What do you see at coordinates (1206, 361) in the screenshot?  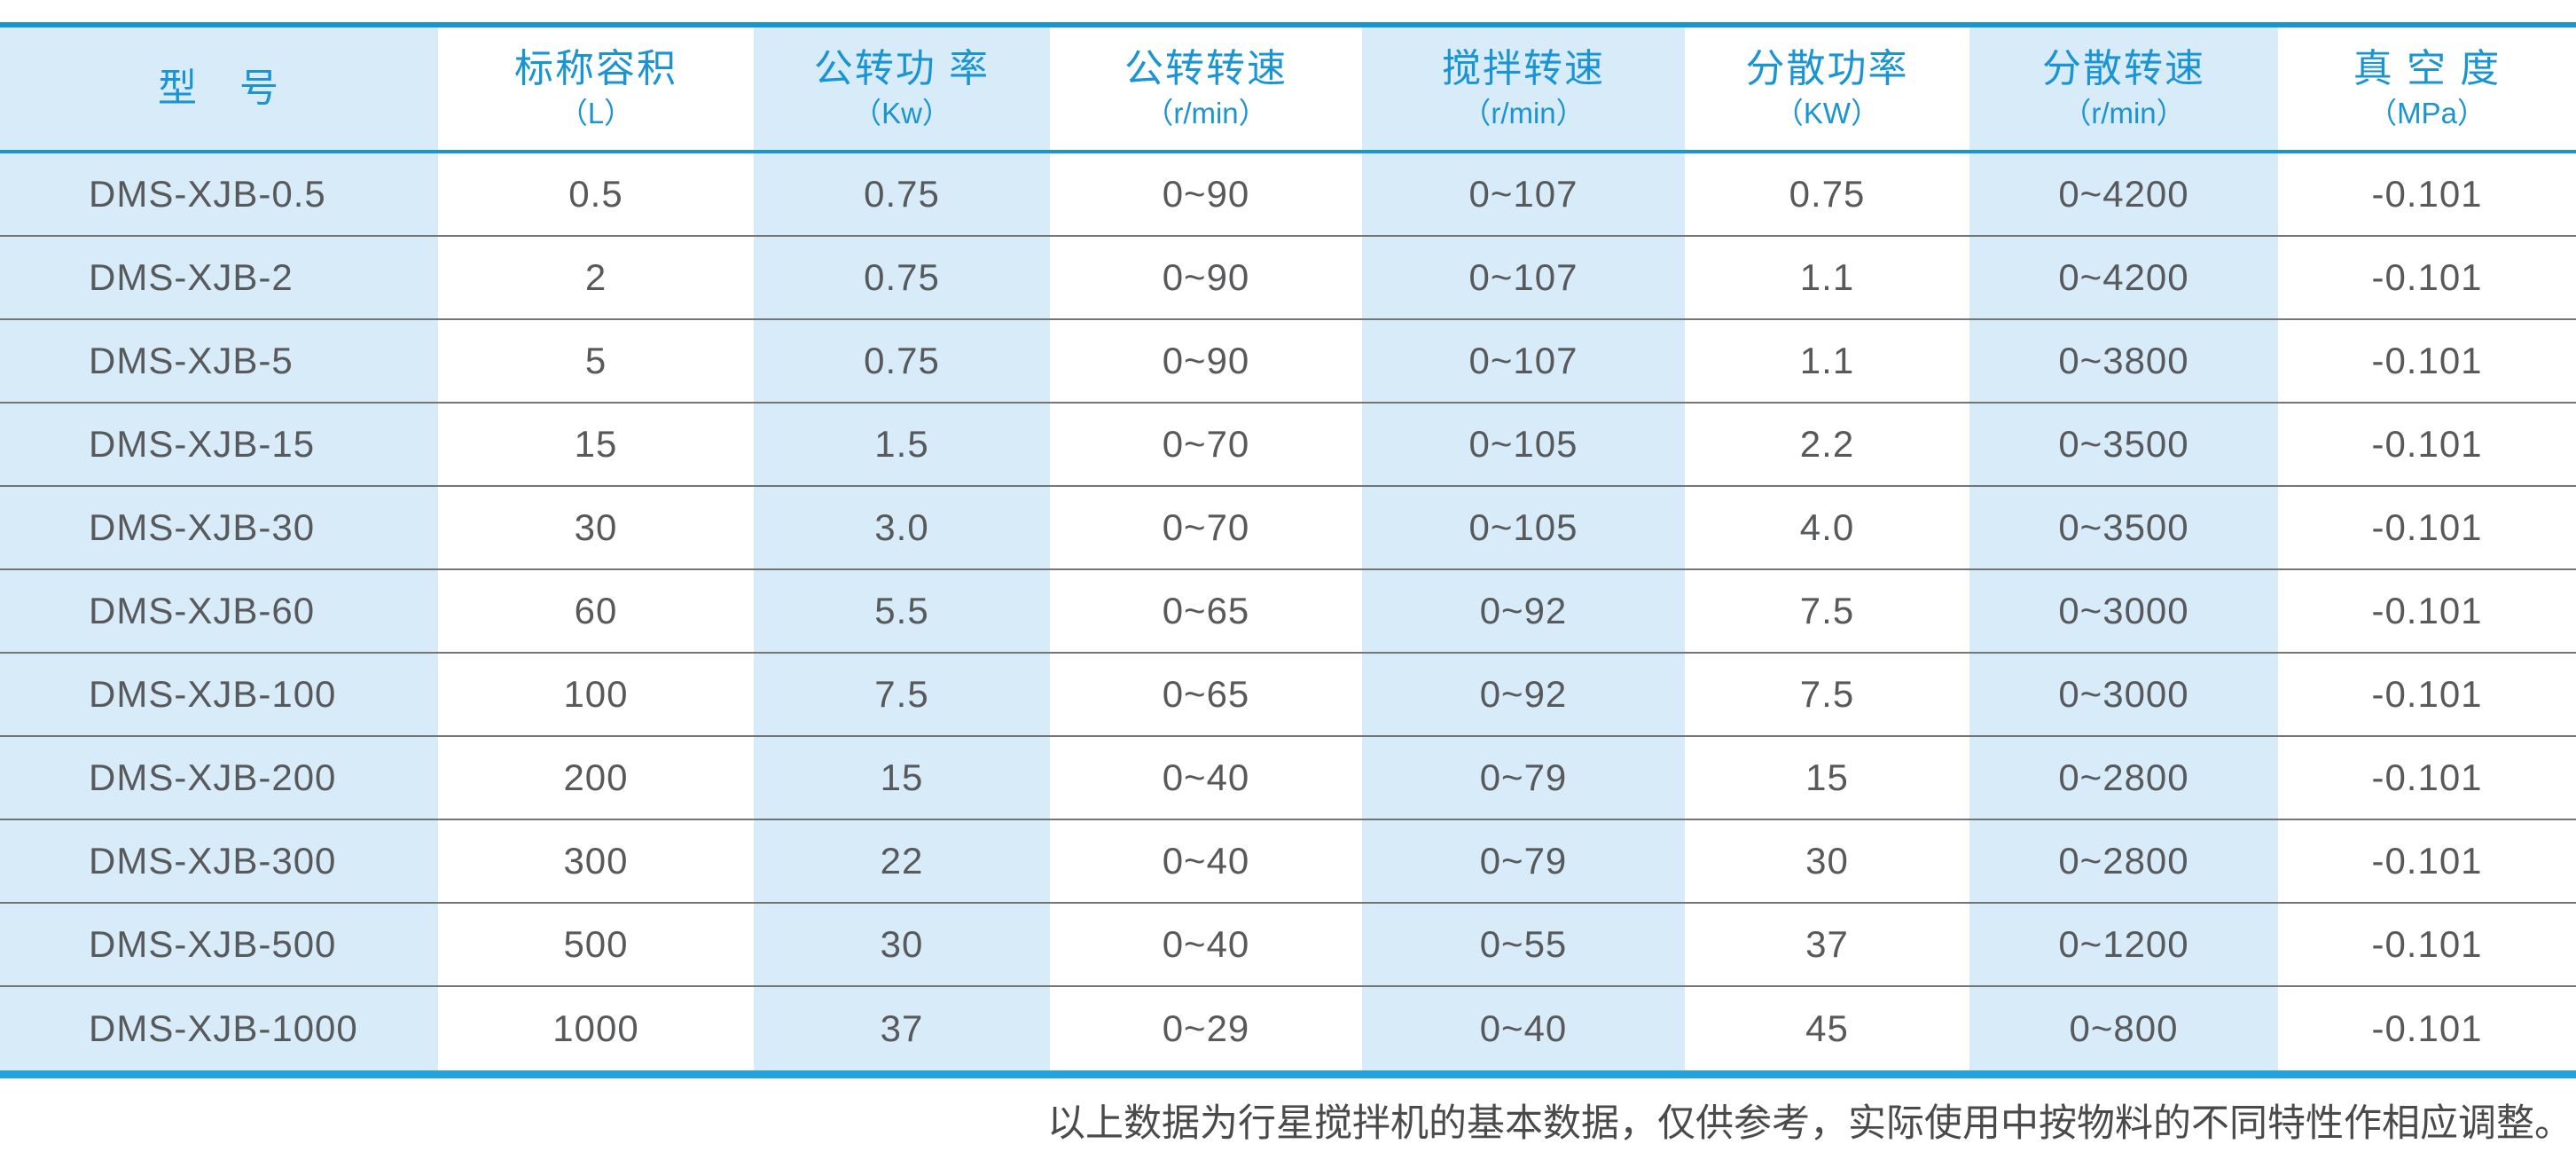 I see `value-cell: 0~90` at bounding box center [1206, 361].